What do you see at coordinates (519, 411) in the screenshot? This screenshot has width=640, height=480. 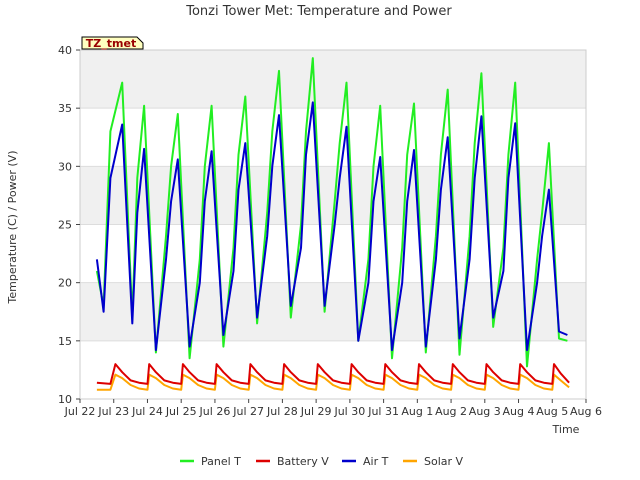 I see `x-tick-label: Aug 4` at bounding box center [519, 411].